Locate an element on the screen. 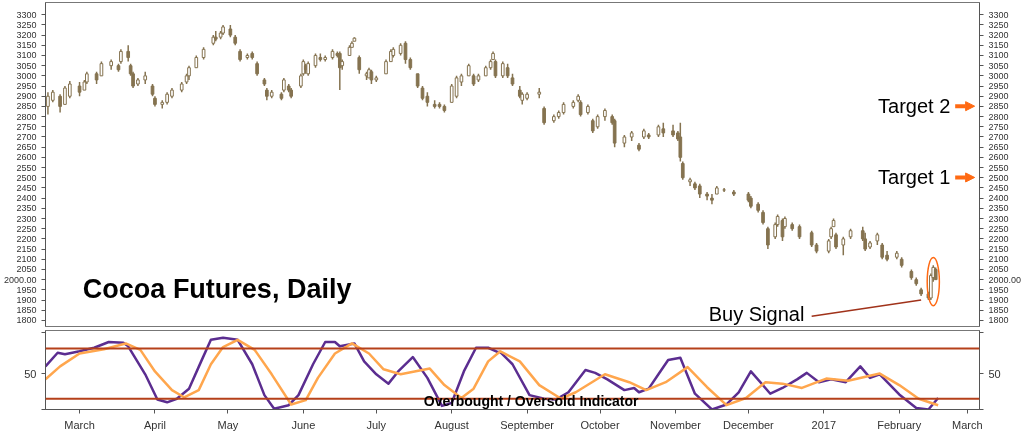  y-tick-label: 2300 is located at coordinates (26, 218).